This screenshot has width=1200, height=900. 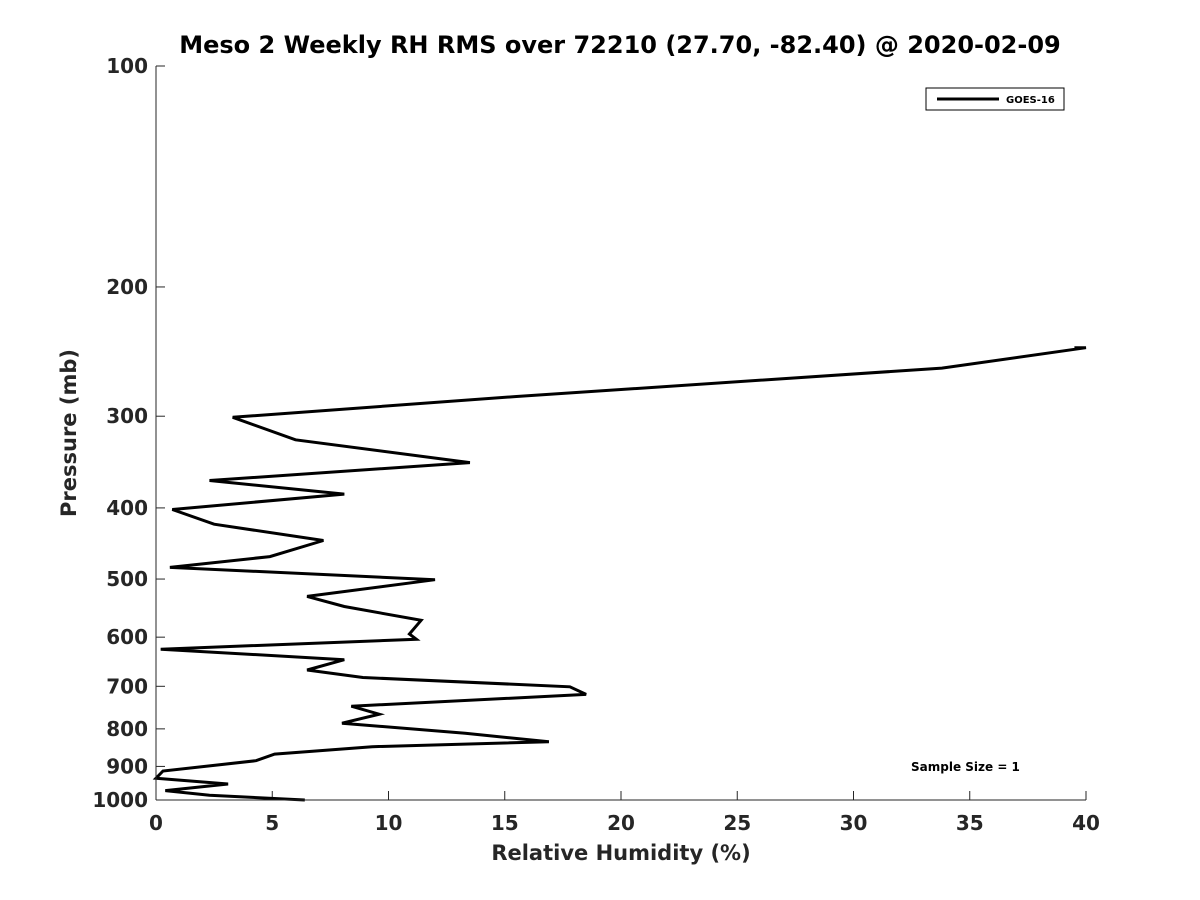 I want to click on x-tick-label: 0, so click(x=156, y=823).